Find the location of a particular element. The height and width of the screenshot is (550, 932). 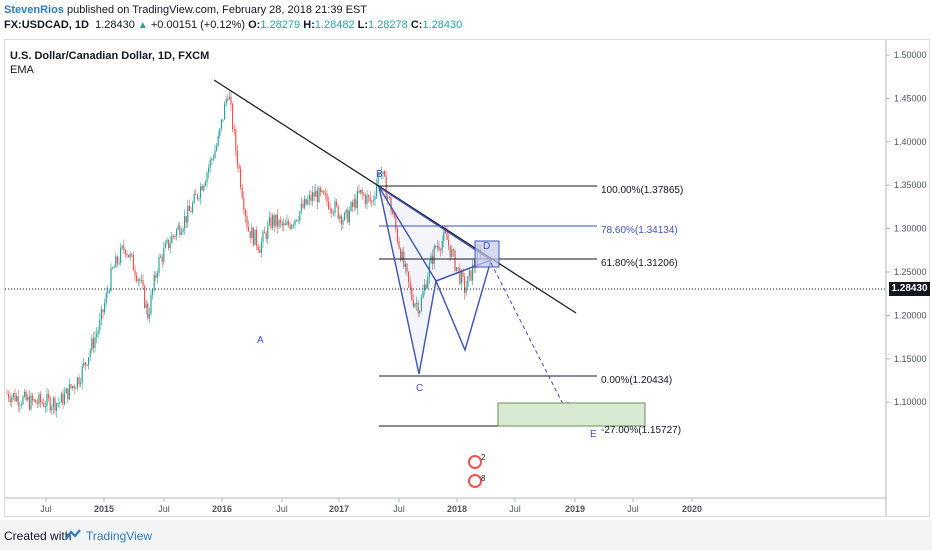

fib-level-label: 78.60%(1.34134) is located at coordinates (639, 230).